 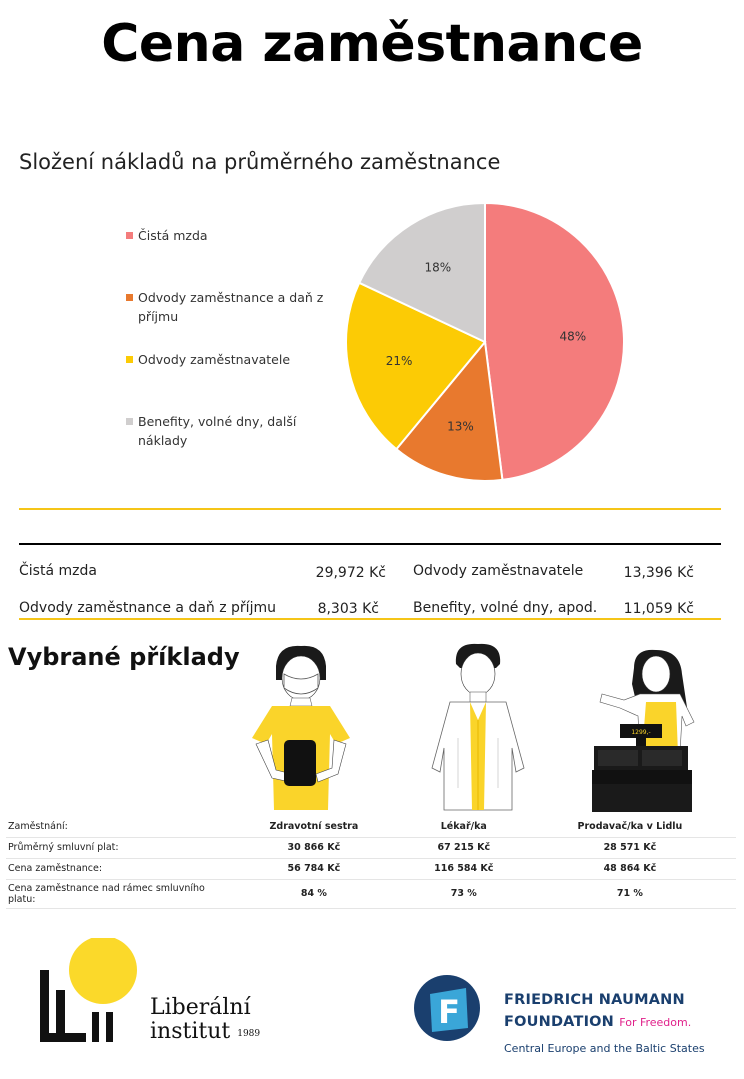 What do you see at coordinates (658, 609) in the screenshot?
I see `cost-value-benefity: 11,059 Kč` at bounding box center [658, 609].